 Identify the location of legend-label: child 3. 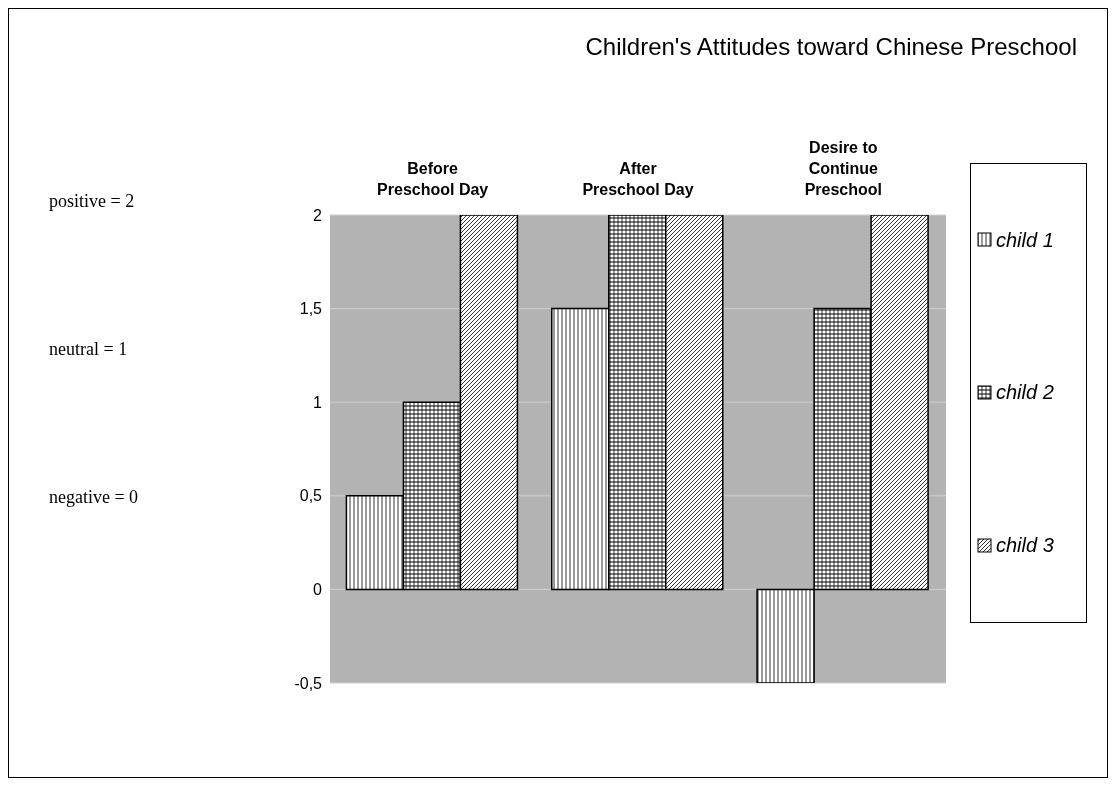
(1025, 546).